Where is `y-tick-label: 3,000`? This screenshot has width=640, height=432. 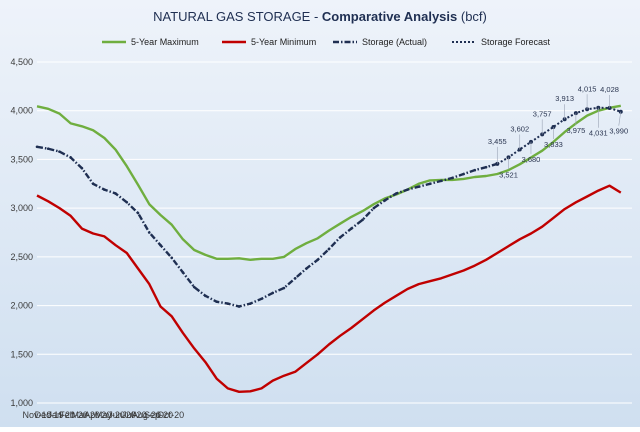 y-tick-label: 3,000 is located at coordinates (21, 208).